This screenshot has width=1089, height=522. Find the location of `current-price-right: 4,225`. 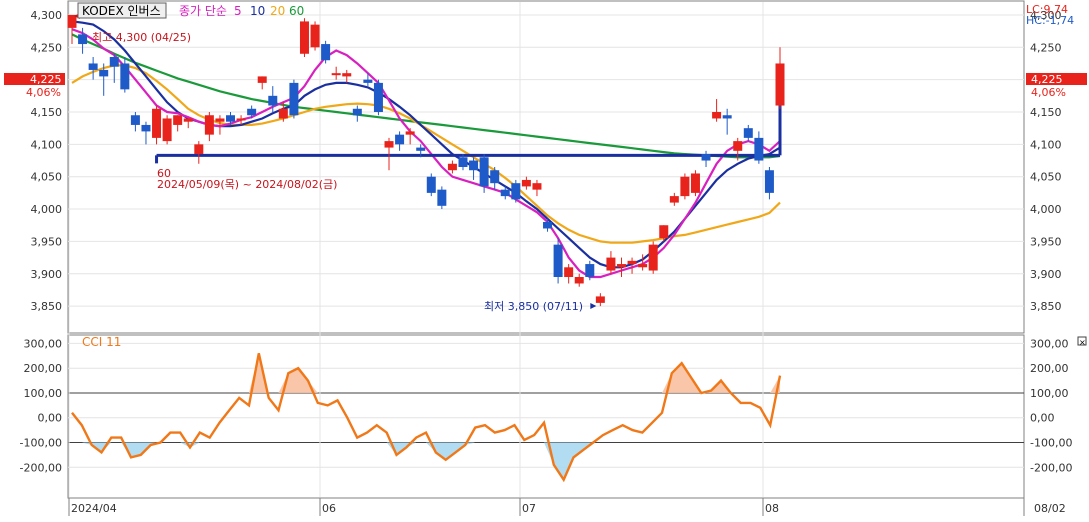

current-price-right: 4,225 is located at coordinates (1047, 79).